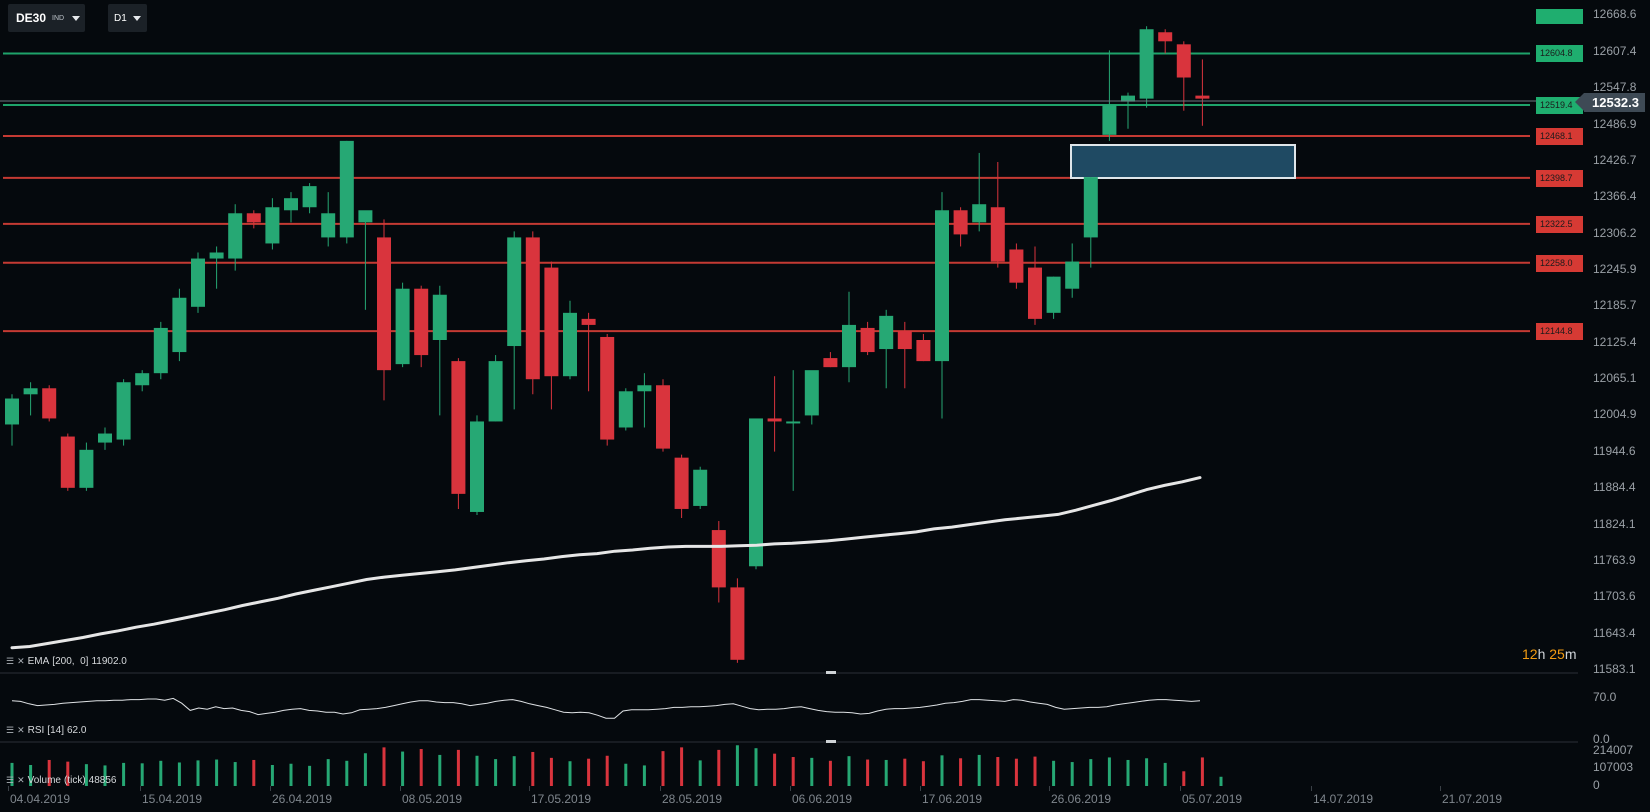 The height and width of the screenshot is (812, 1650). What do you see at coordinates (1559, 54) in the screenshot?
I see `level-price-tag: 12604.8` at bounding box center [1559, 54].